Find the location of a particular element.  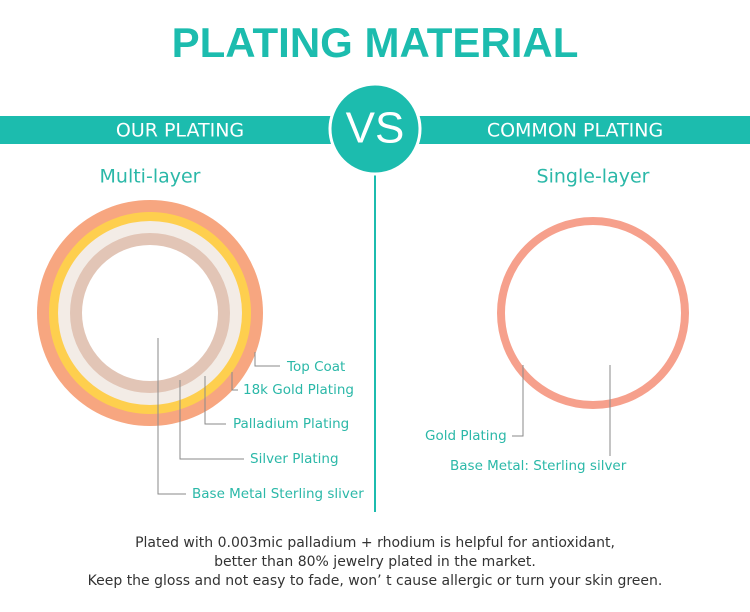

vs-text: VS is located at coordinates (375, 128).